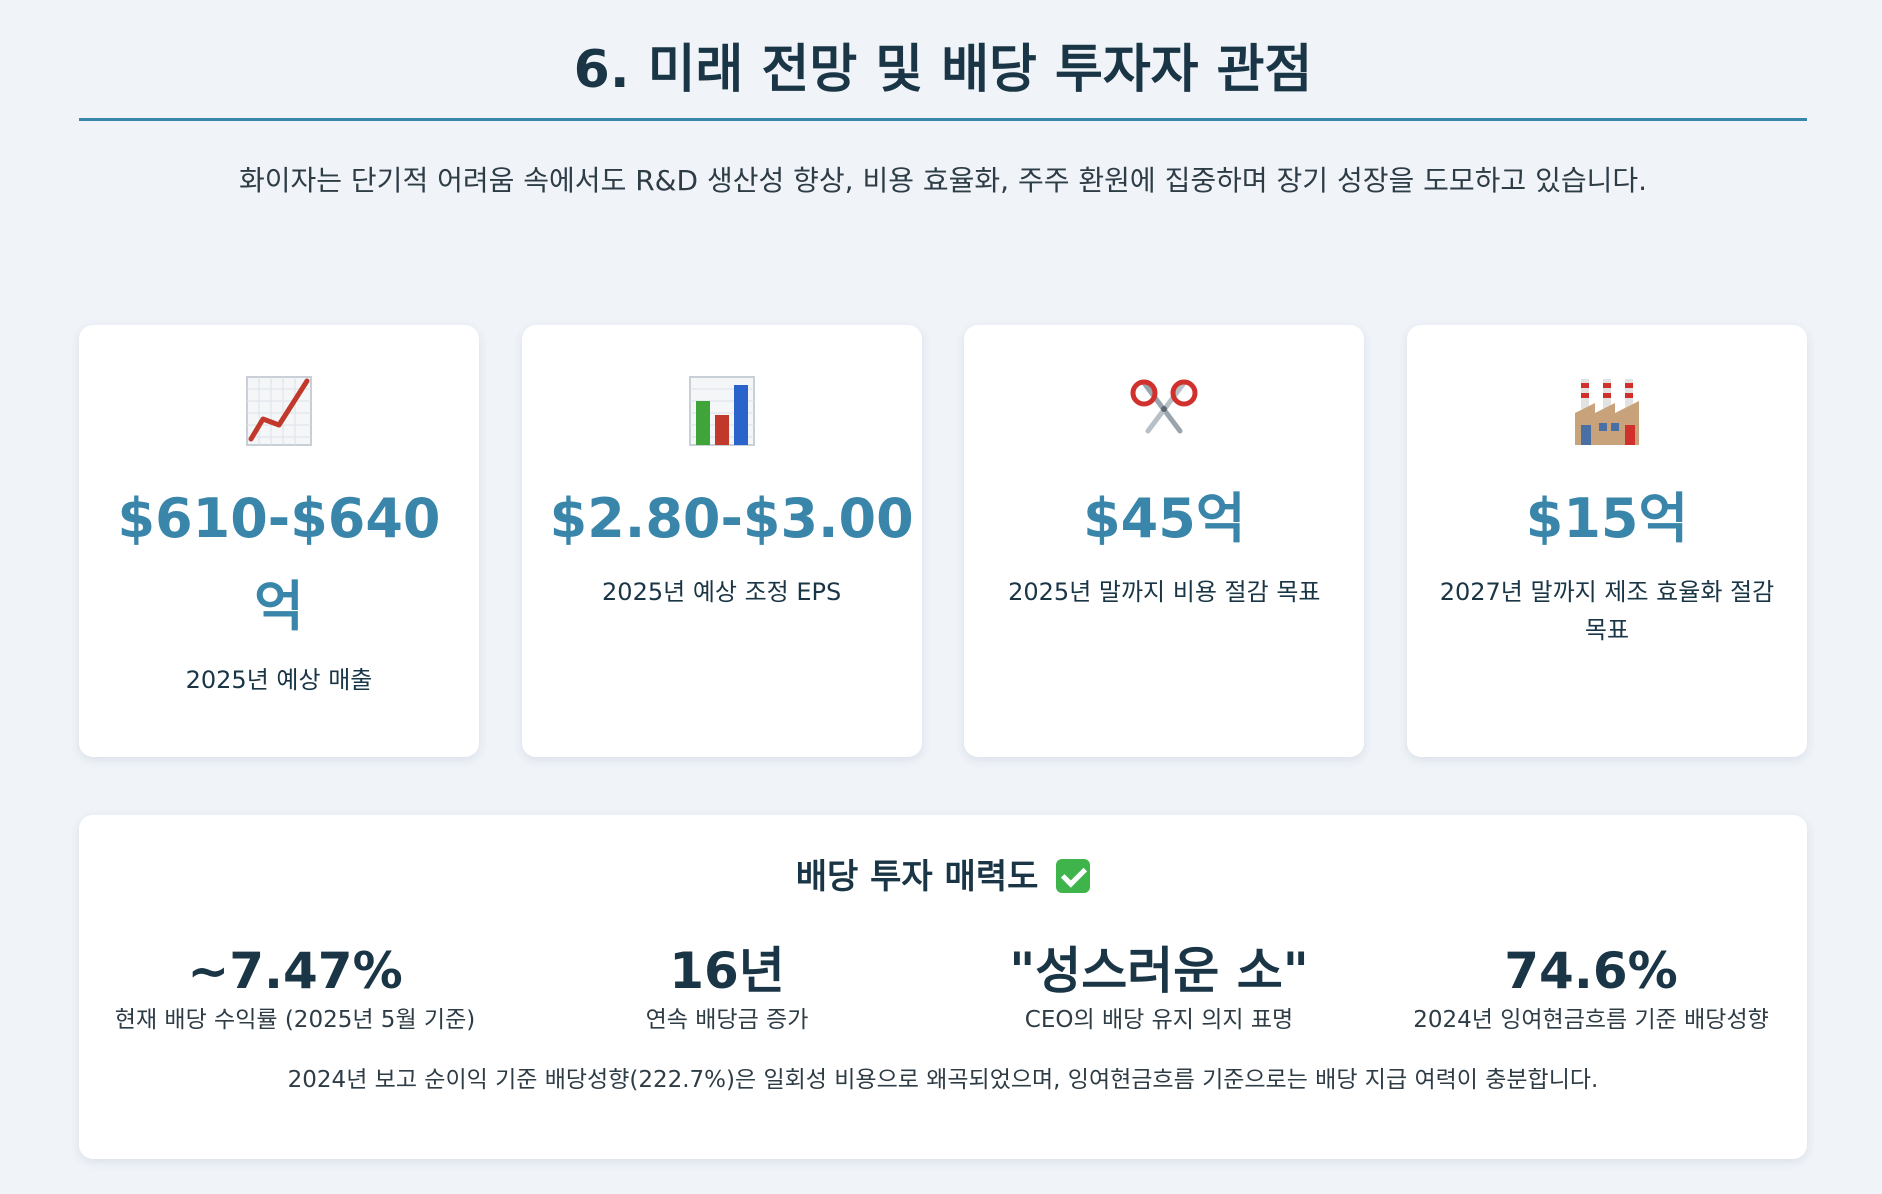  I want to click on metric-value: ~7.47%, so click(295, 971).